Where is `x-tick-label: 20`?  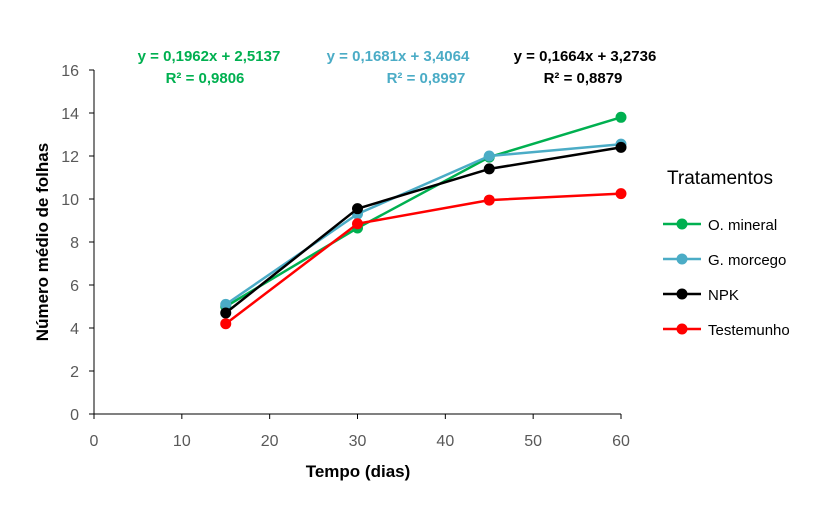
x-tick-label: 20 is located at coordinates (270, 441).